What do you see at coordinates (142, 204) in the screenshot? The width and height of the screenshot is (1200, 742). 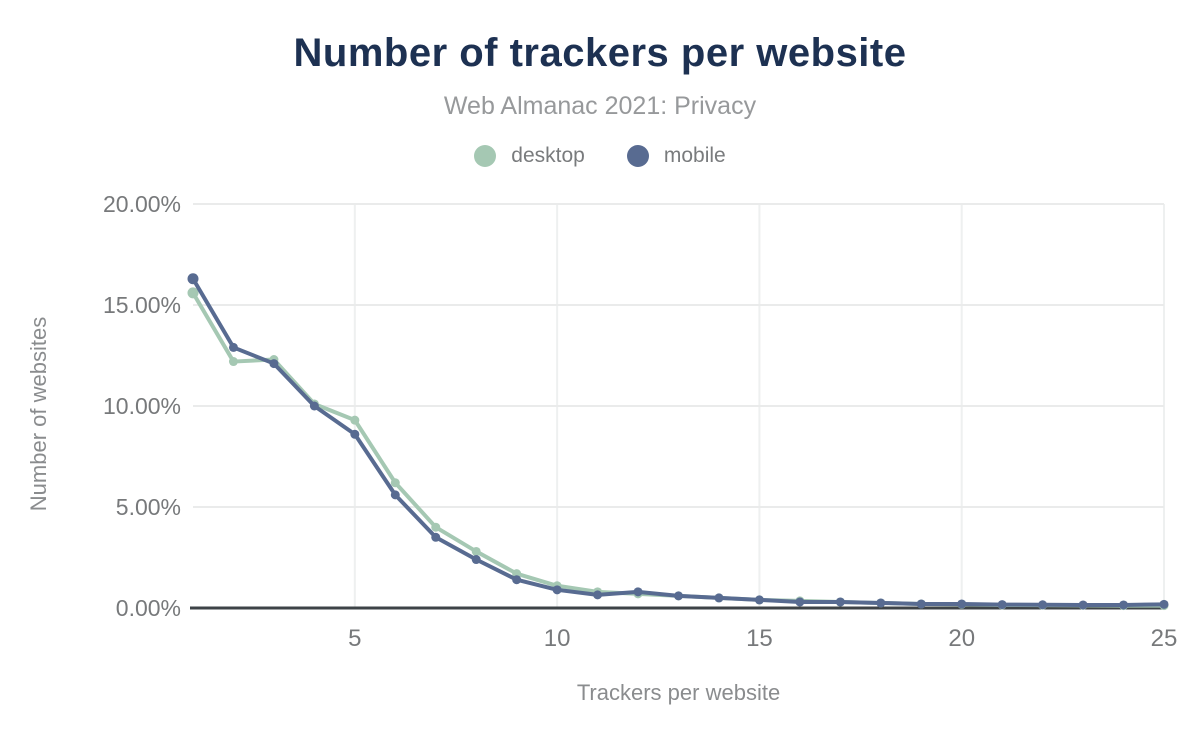 I see `y-tick-label: 20.00%` at bounding box center [142, 204].